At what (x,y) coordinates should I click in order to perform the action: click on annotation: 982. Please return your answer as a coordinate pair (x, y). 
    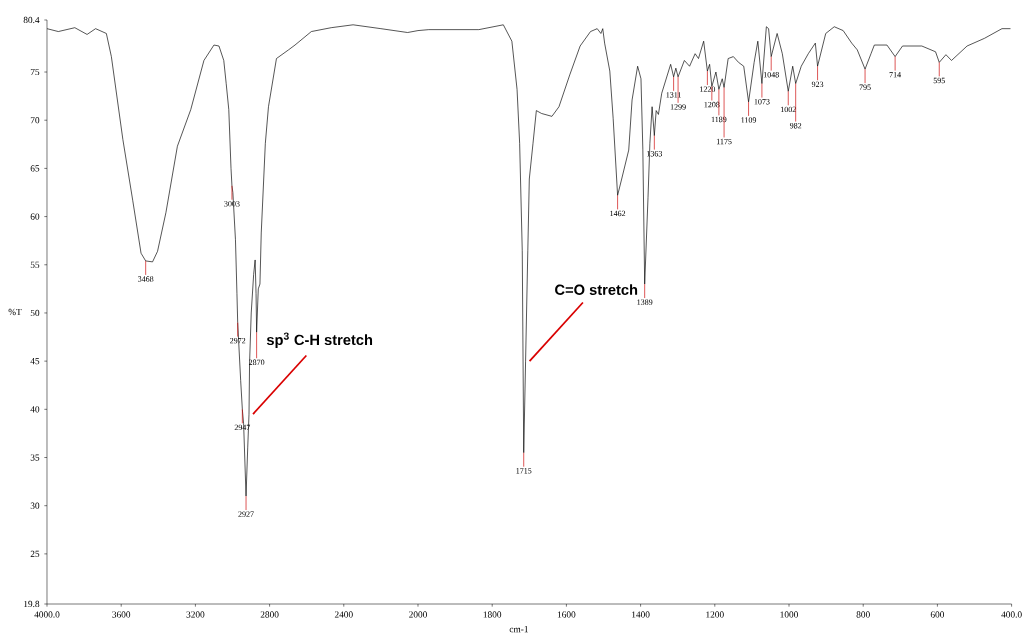
    Looking at the image, I should click on (795, 125).